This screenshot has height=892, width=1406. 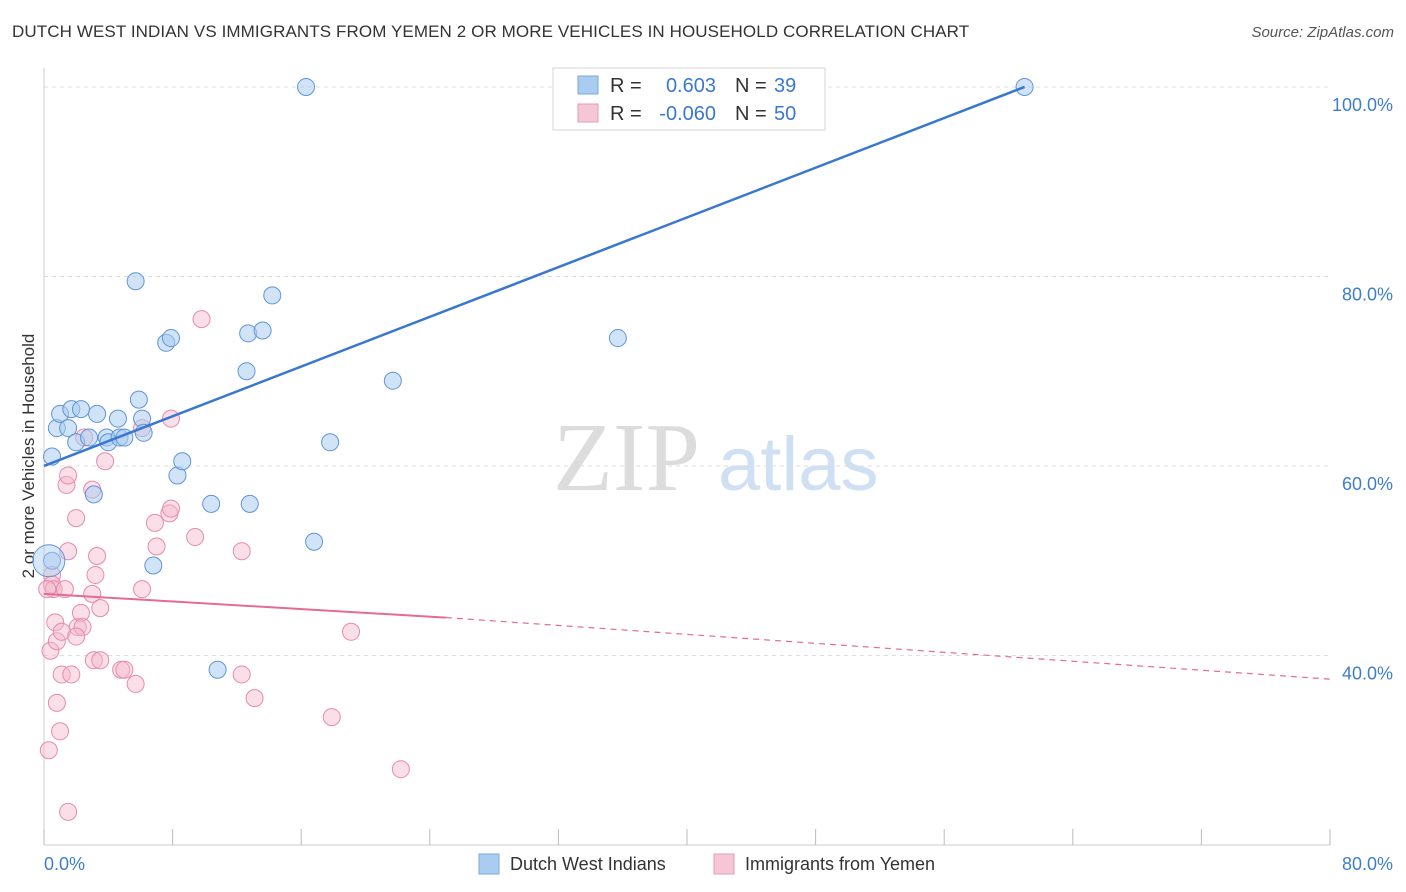 What do you see at coordinates (626, 458) in the screenshot?
I see `watermark-zip: ZIP` at bounding box center [626, 458].